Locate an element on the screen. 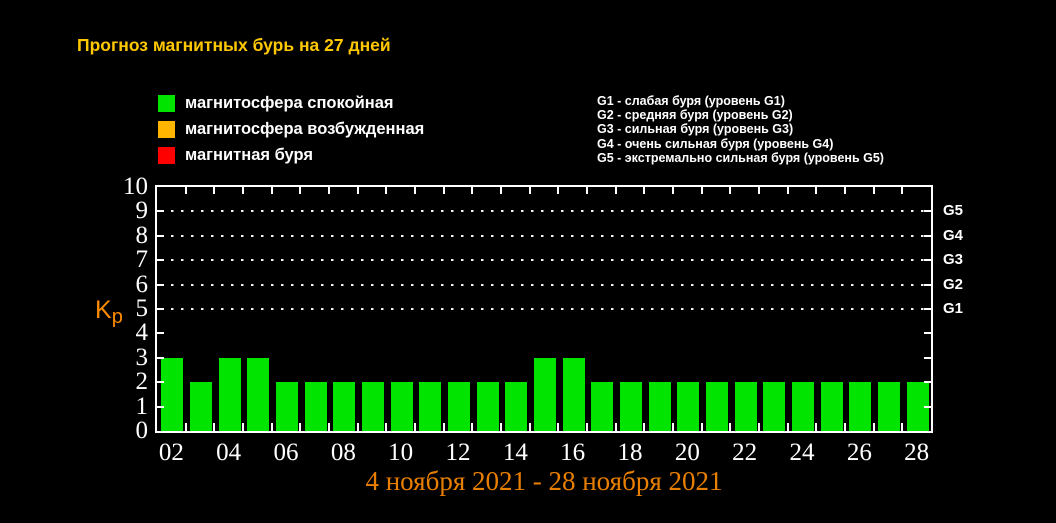 Image resolution: width=1056 pixels, height=523 pixels. y-axis-label-8: 8 is located at coordinates (142, 235).